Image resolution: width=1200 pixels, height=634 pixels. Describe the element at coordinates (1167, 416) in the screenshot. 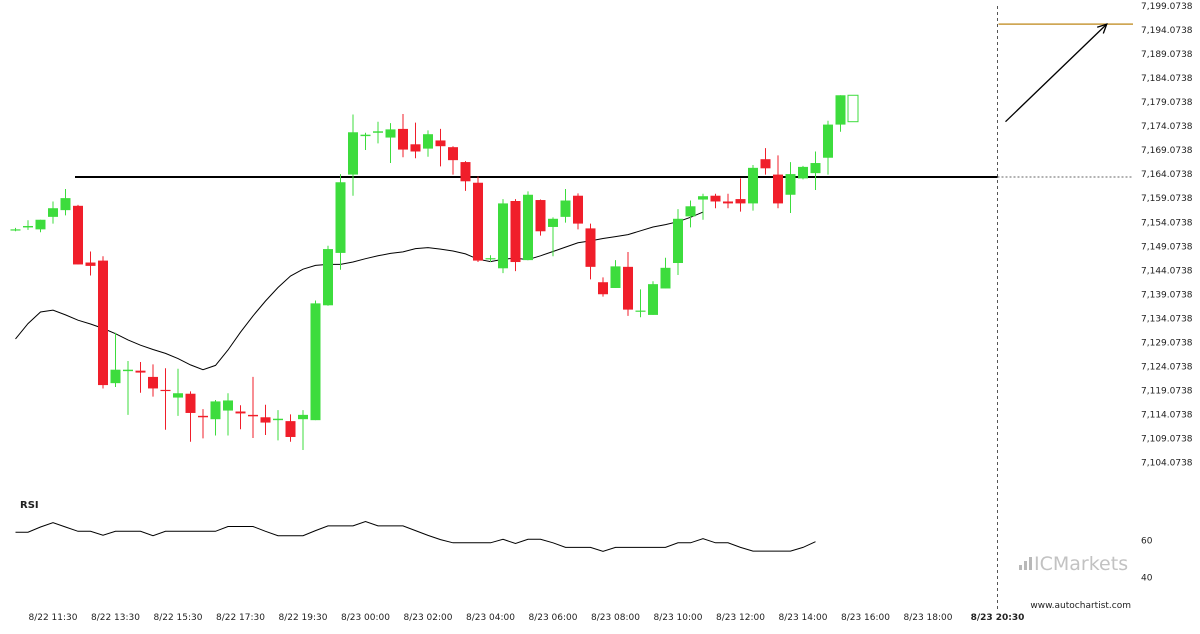

I see `y-tick-label: 7,114.0738` at that location.